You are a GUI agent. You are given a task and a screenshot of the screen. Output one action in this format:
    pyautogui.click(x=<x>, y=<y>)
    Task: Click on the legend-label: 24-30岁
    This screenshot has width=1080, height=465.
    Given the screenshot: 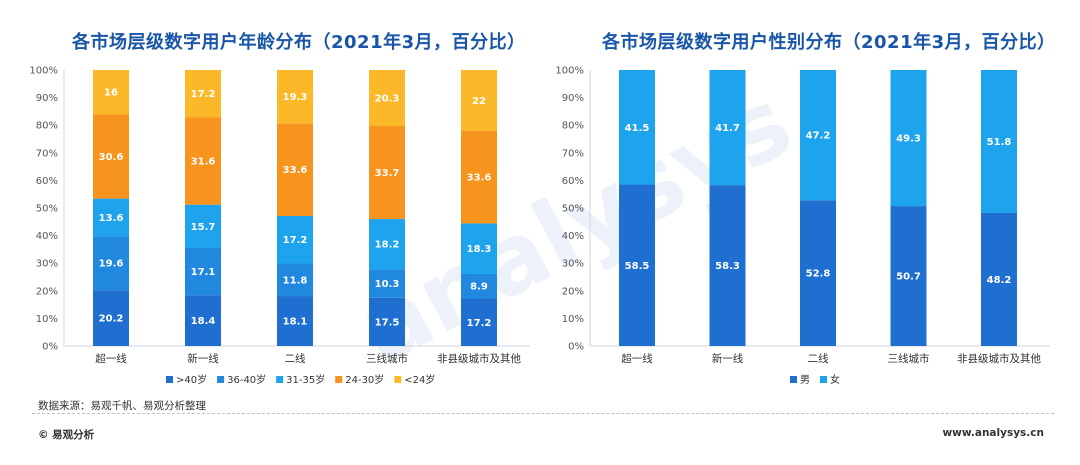 What is the action you would take?
    pyautogui.click(x=364, y=379)
    